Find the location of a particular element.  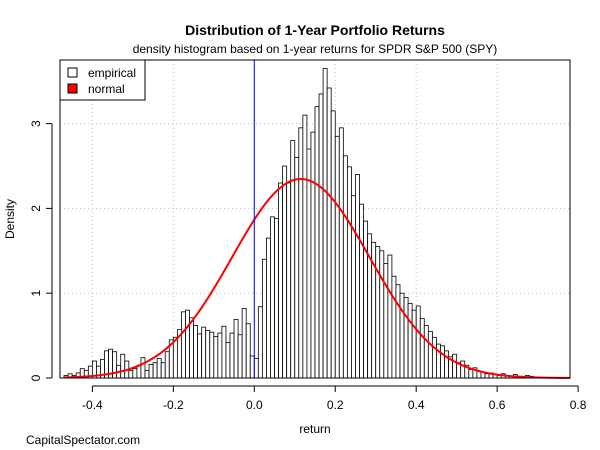

x-axis-label: return is located at coordinates (314, 429).